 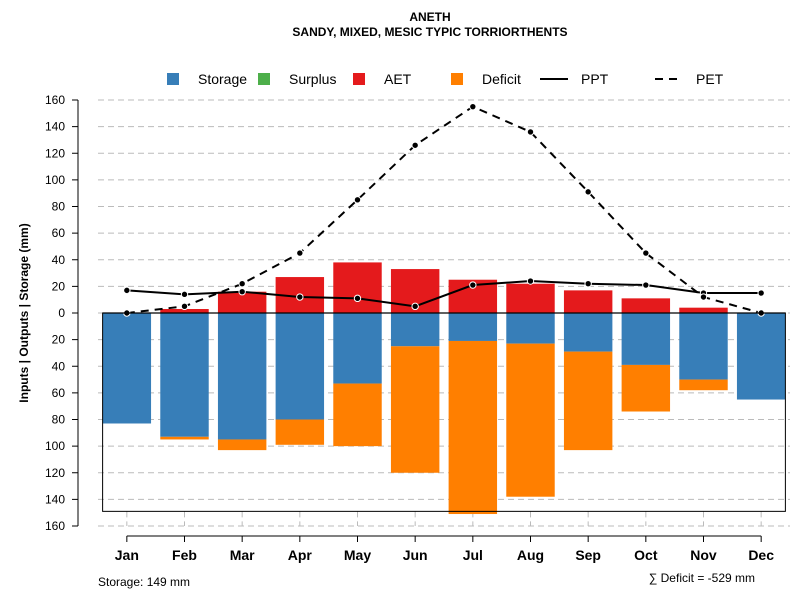 I want to click on y-tick-label: 0, so click(x=61, y=313).